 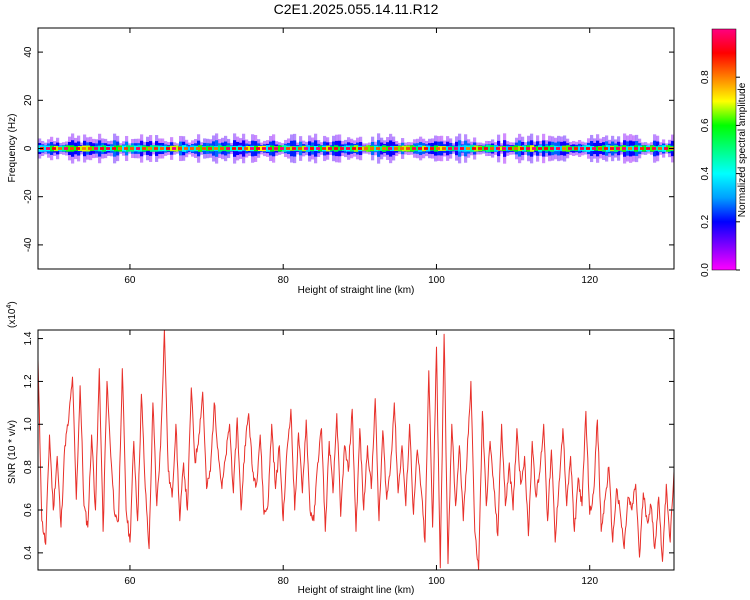 I want to click on x-tick-label: 100, so click(x=436, y=581).